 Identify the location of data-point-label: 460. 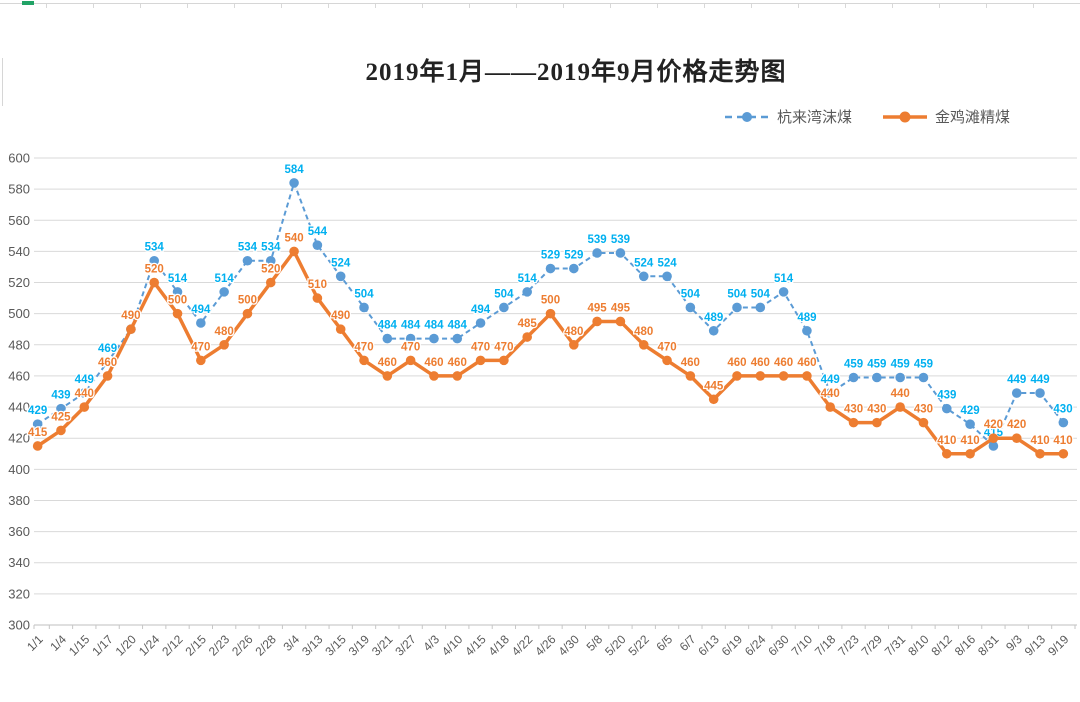
(107, 363).